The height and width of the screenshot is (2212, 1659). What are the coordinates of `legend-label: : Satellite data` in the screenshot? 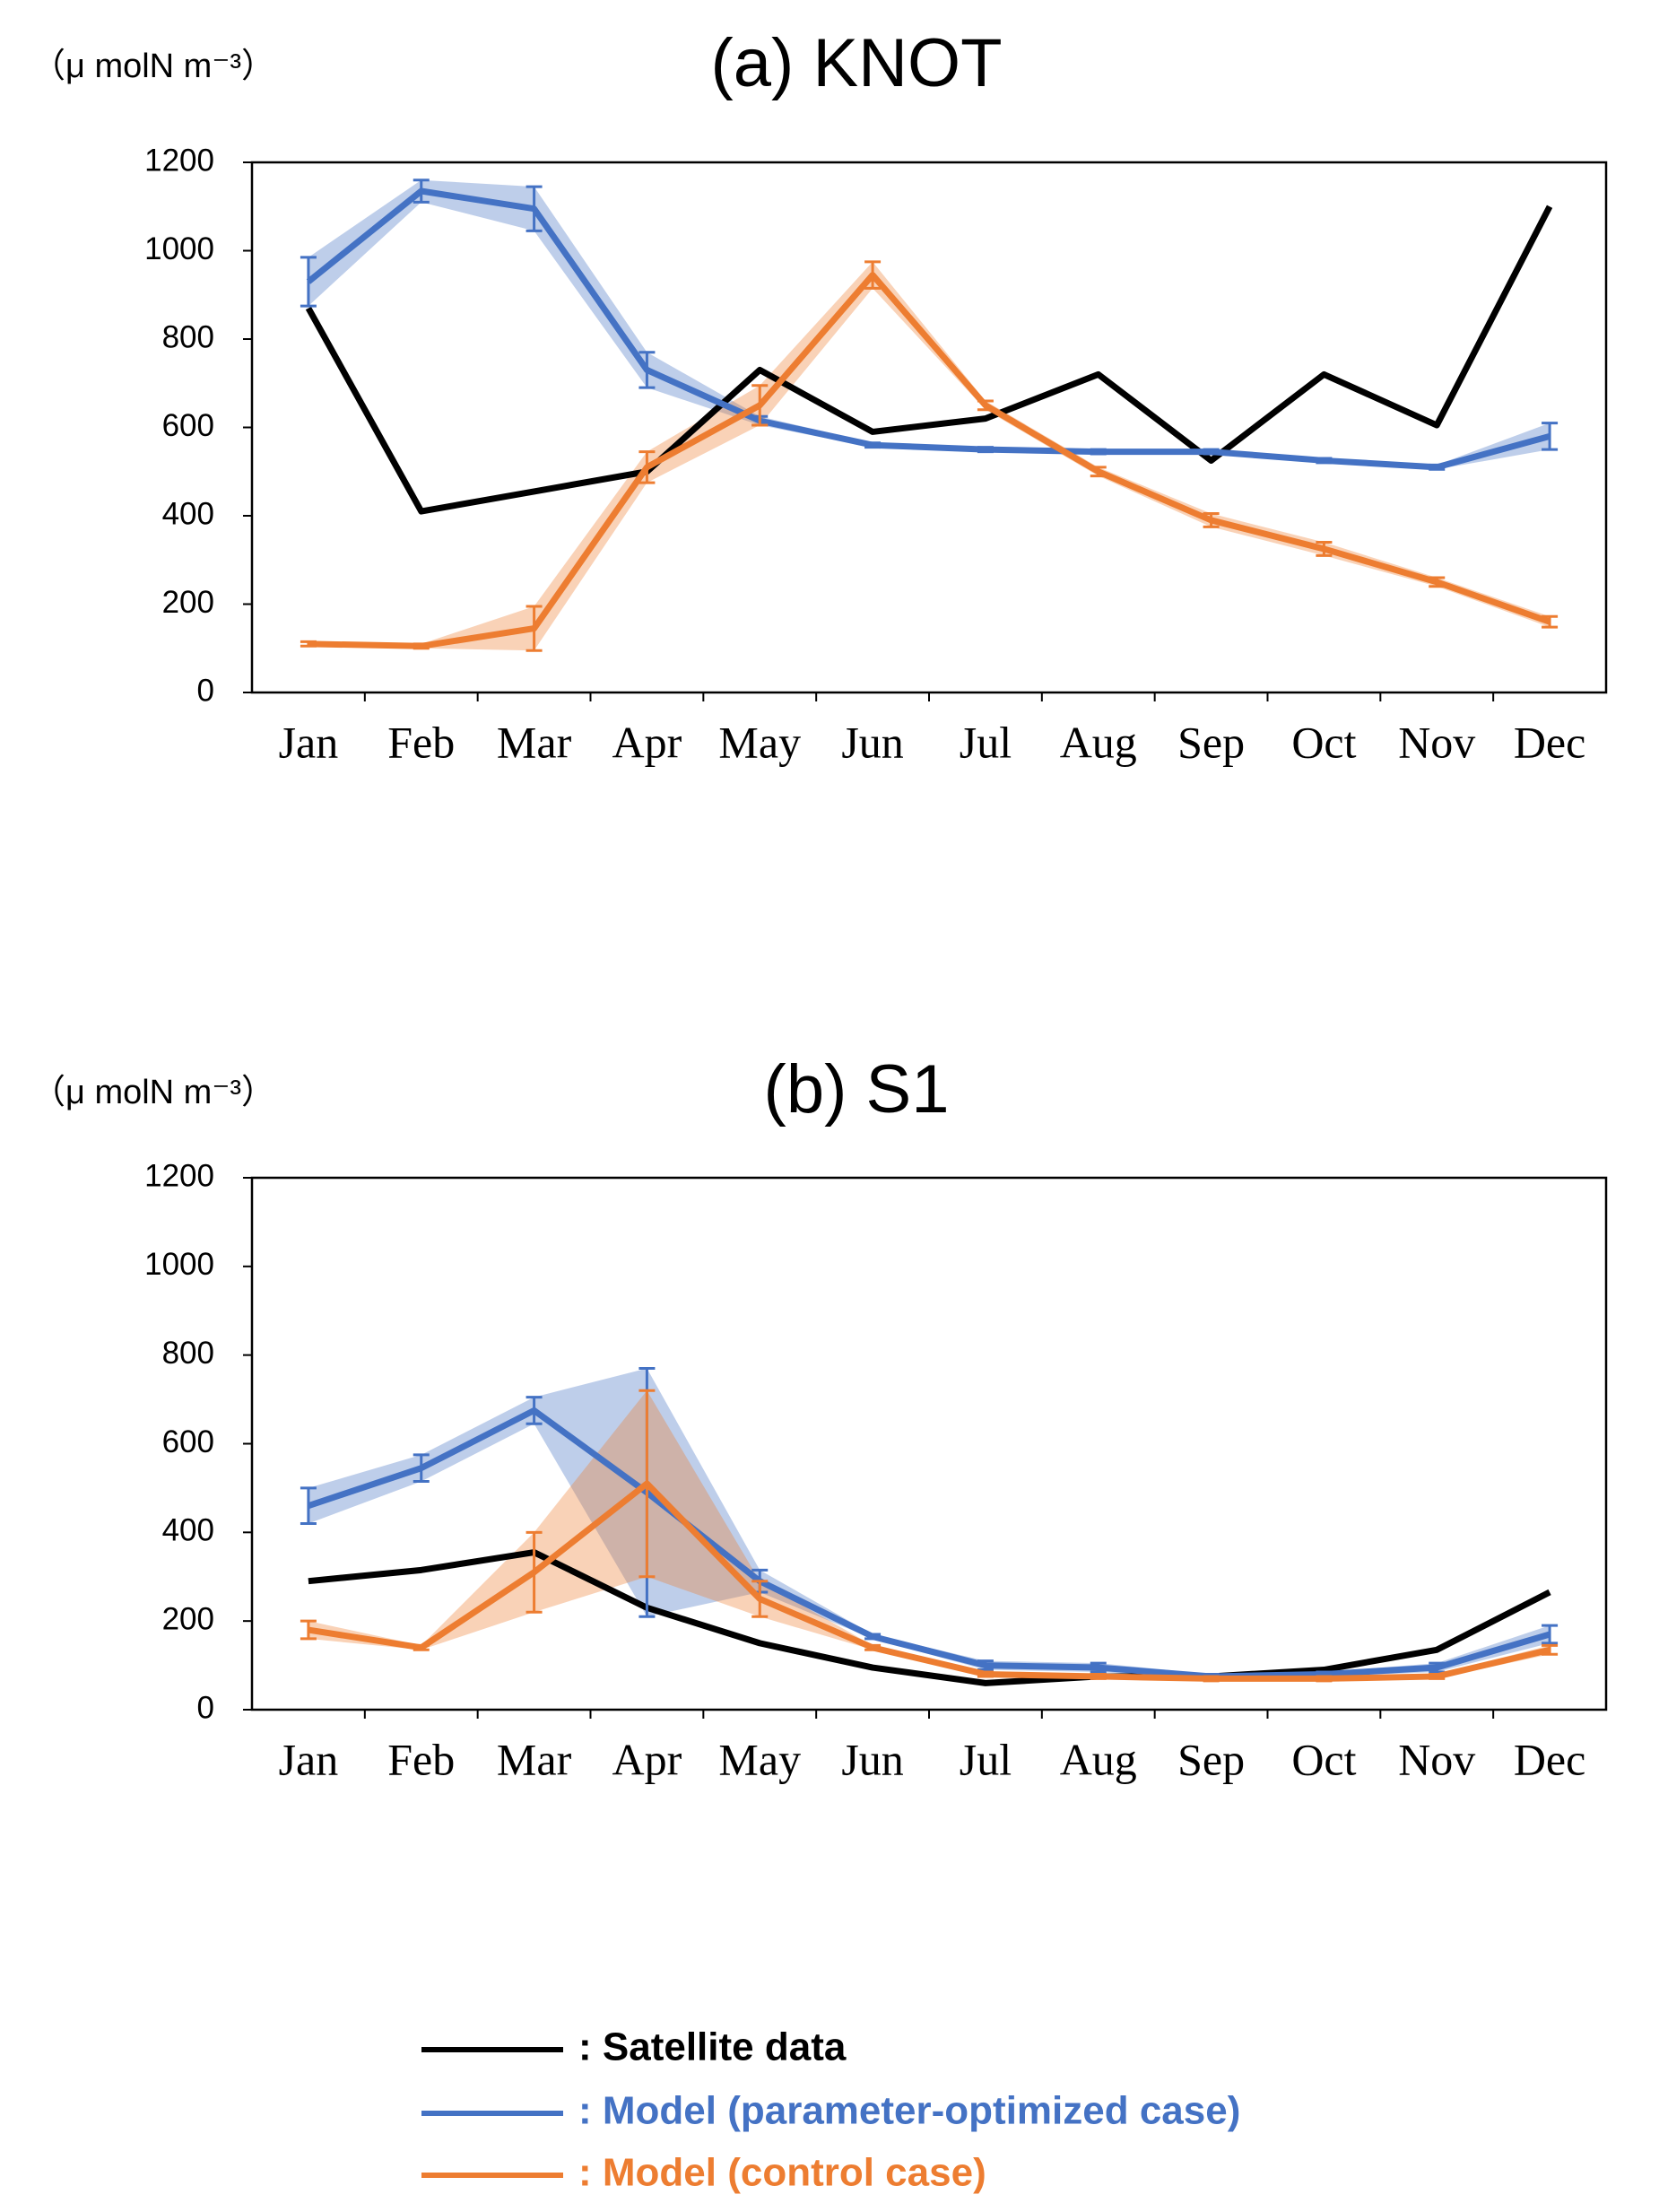 It's located at (712, 2047).